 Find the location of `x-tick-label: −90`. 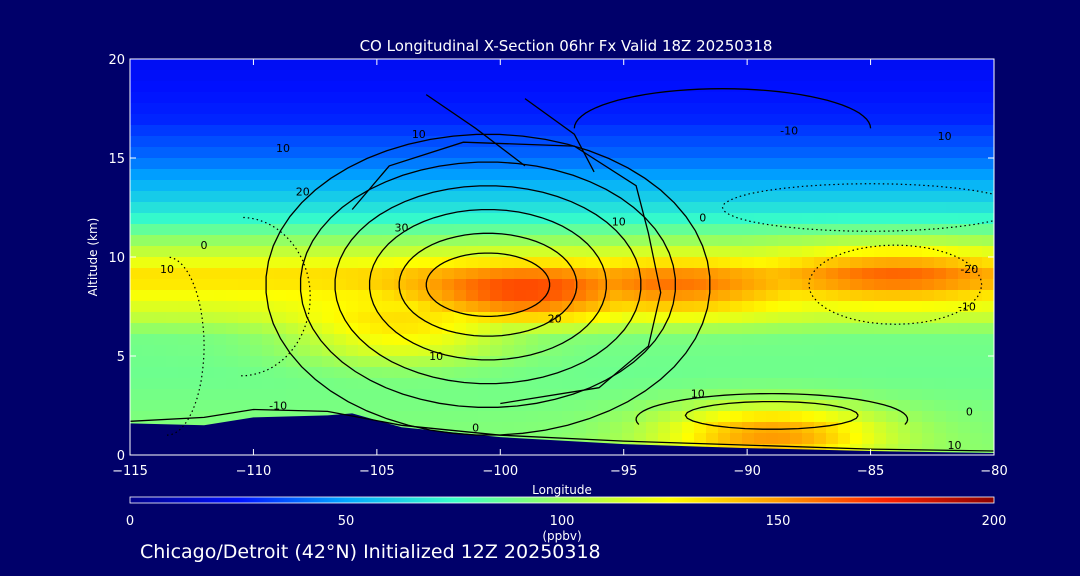

x-tick-label: −90 is located at coordinates (746, 471).